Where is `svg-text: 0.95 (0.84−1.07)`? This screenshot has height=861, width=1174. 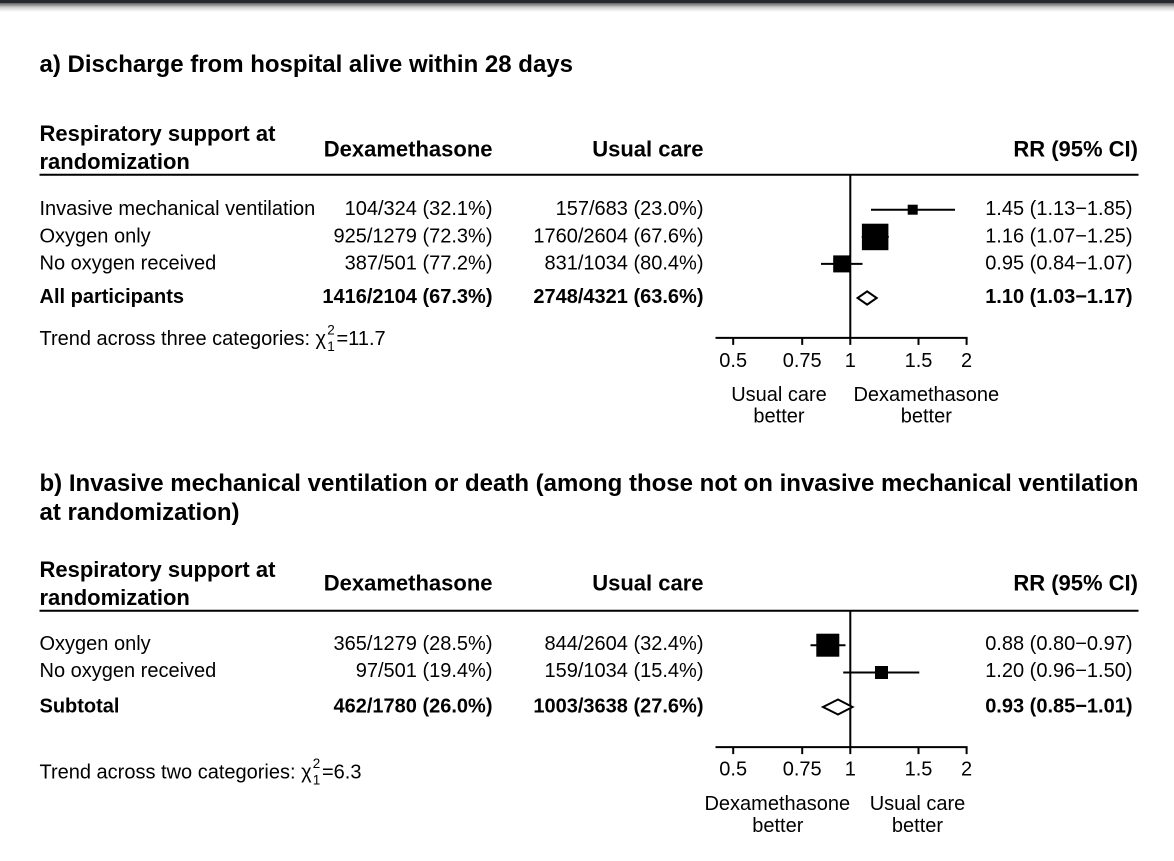 svg-text: 0.95 (0.84−1.07) is located at coordinates (1058, 263).